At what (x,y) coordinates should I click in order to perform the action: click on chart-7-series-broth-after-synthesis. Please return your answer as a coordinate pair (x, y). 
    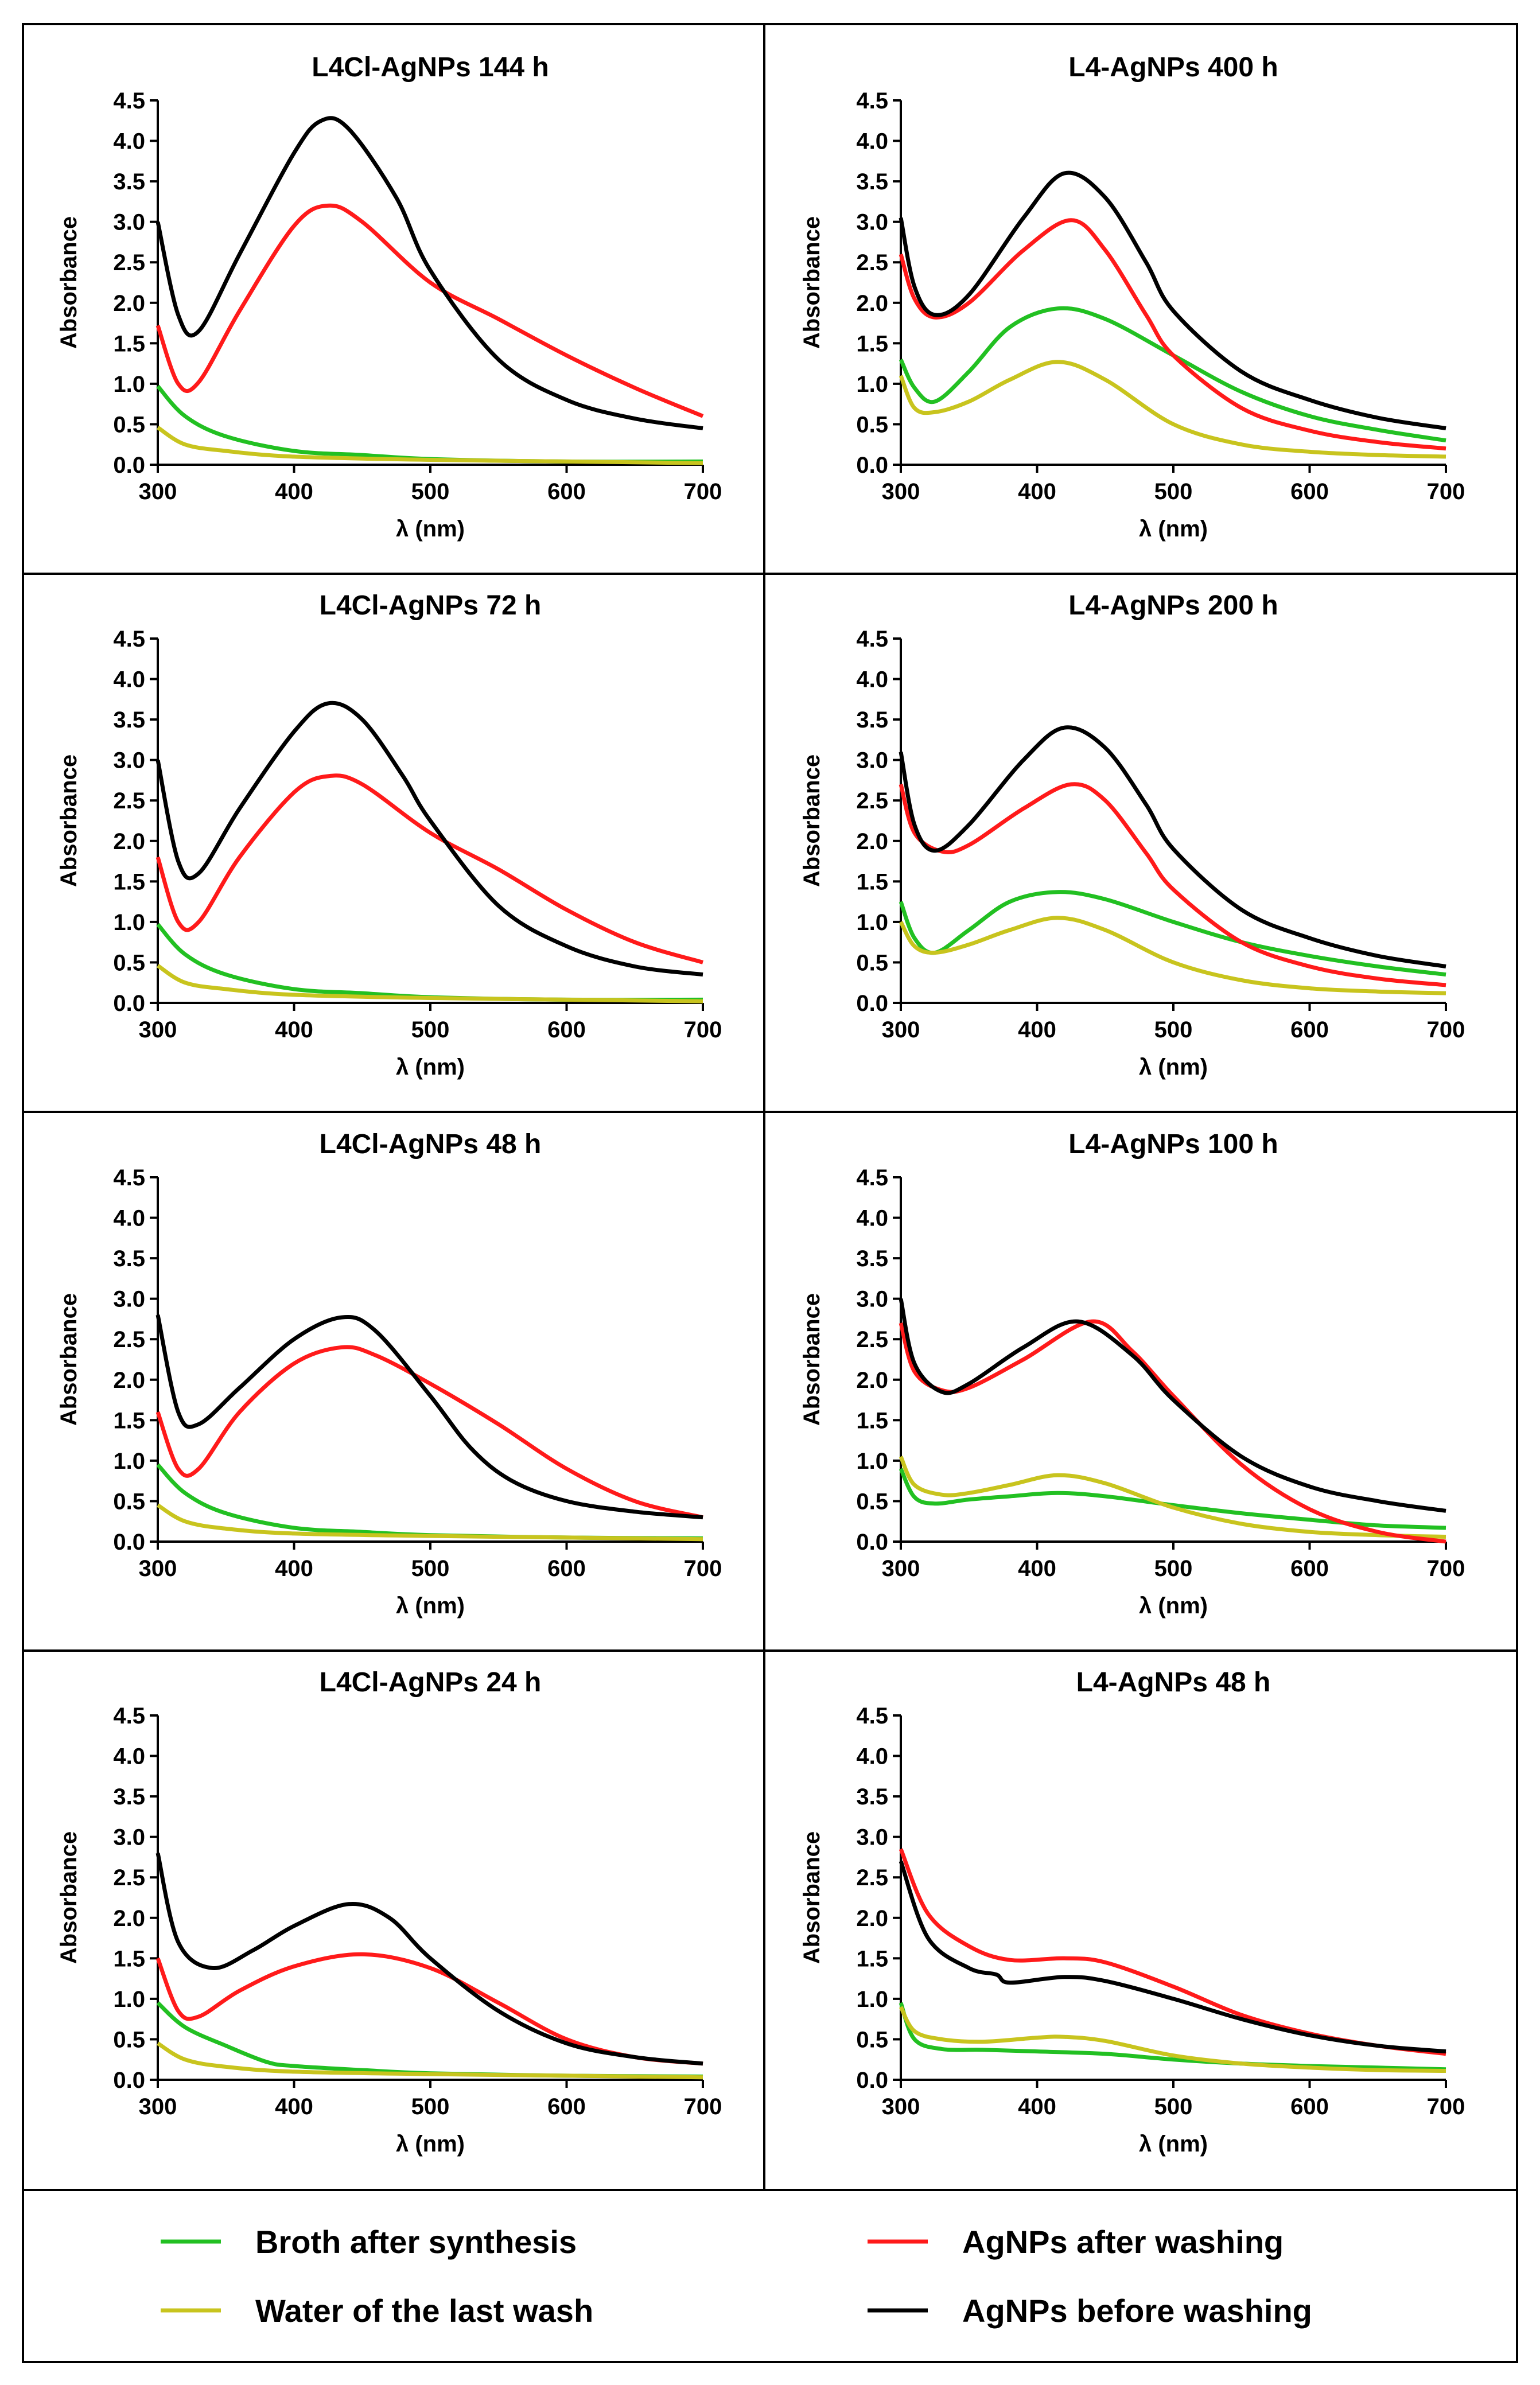
    Looking at the image, I should click on (429, 2040).